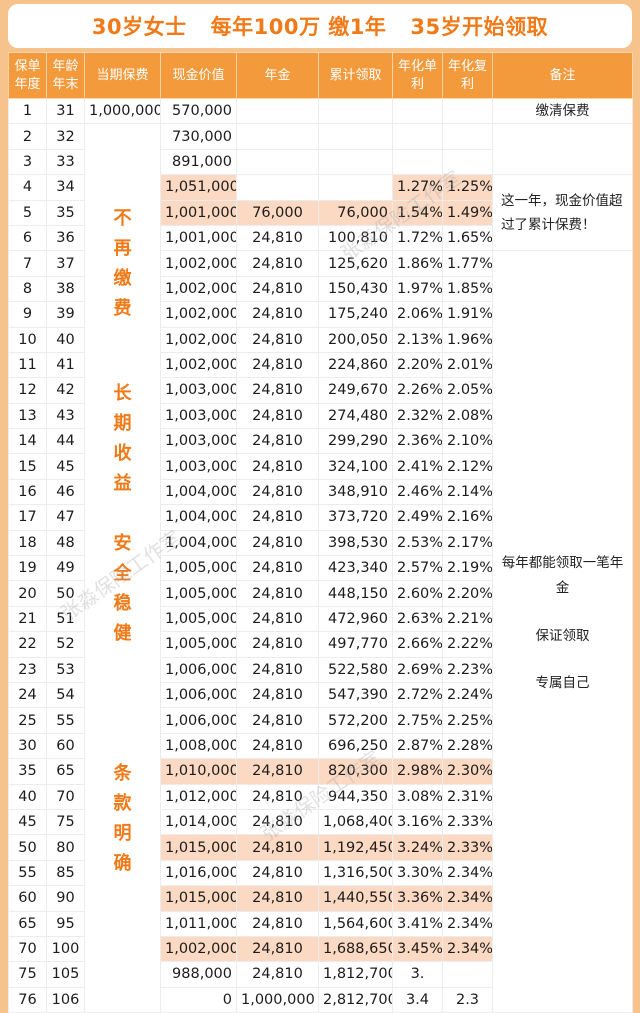  I want to click on cell-age: 31, so click(65, 111).